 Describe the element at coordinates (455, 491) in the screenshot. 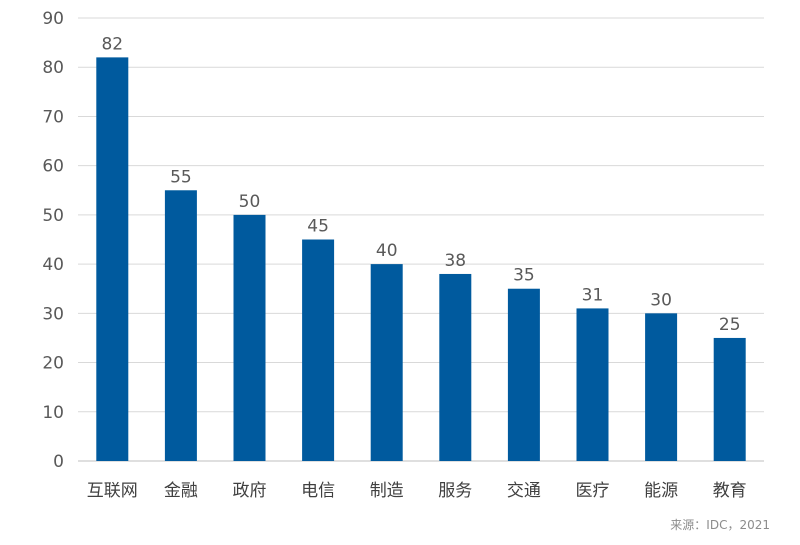

I see `x-category-label: 服务` at that location.